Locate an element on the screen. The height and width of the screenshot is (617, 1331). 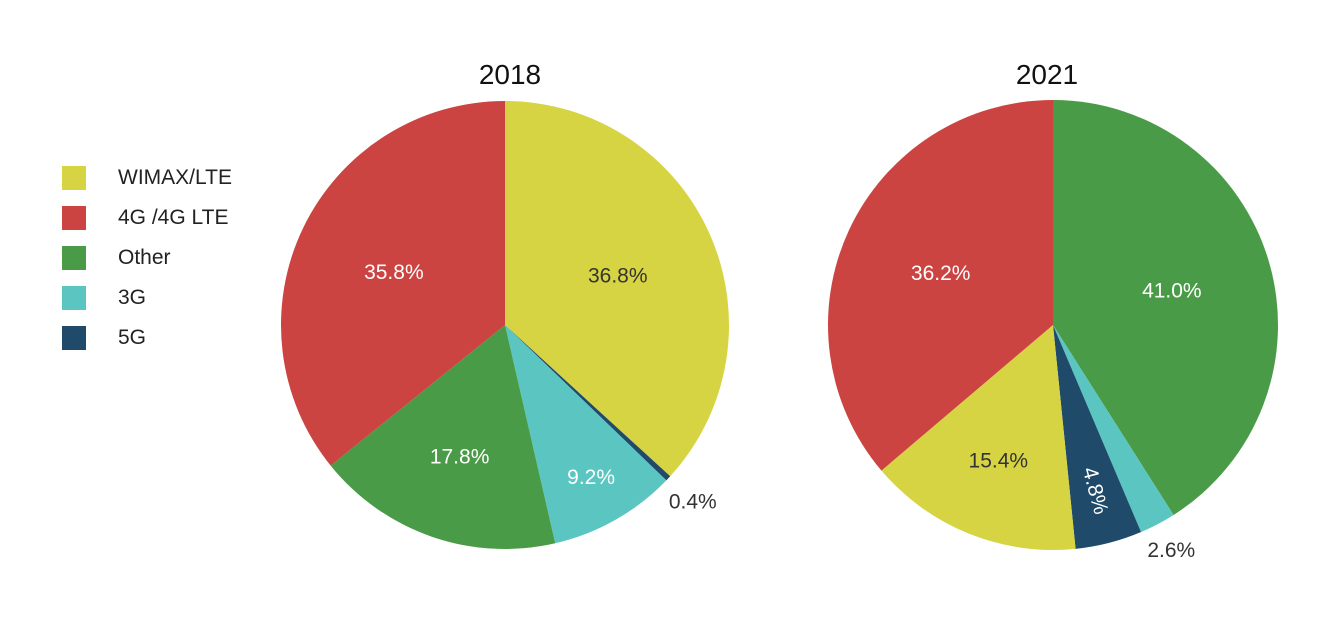
data-label-2018-other: 17.8% is located at coordinates (460, 456).